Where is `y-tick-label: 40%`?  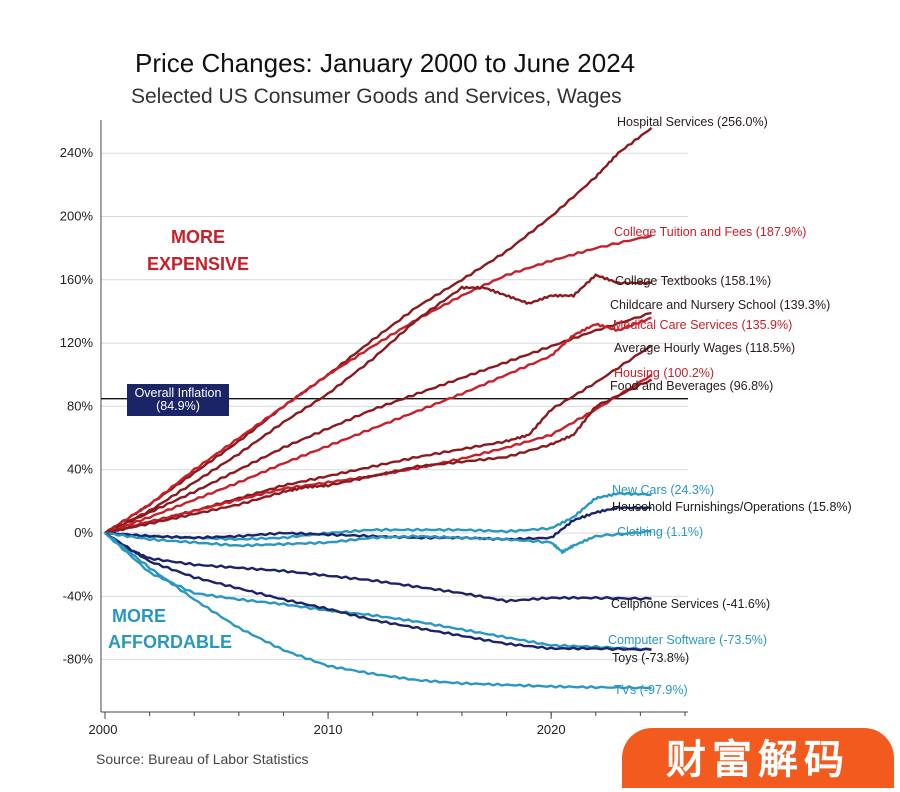
y-tick-label: 40% is located at coordinates (80, 469).